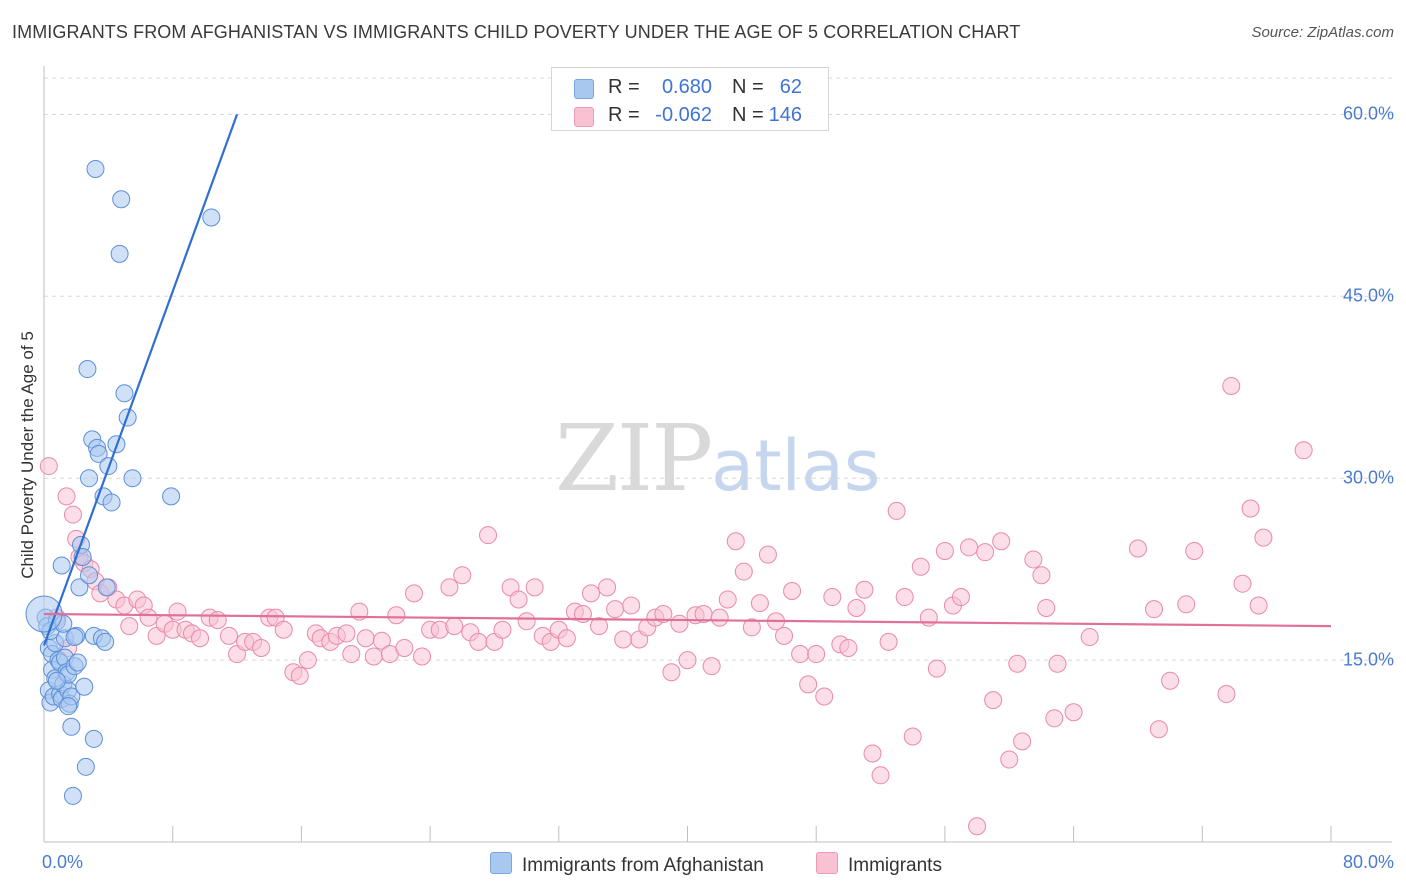  I want to click on legend-swatch-blue, so click(584, 89).